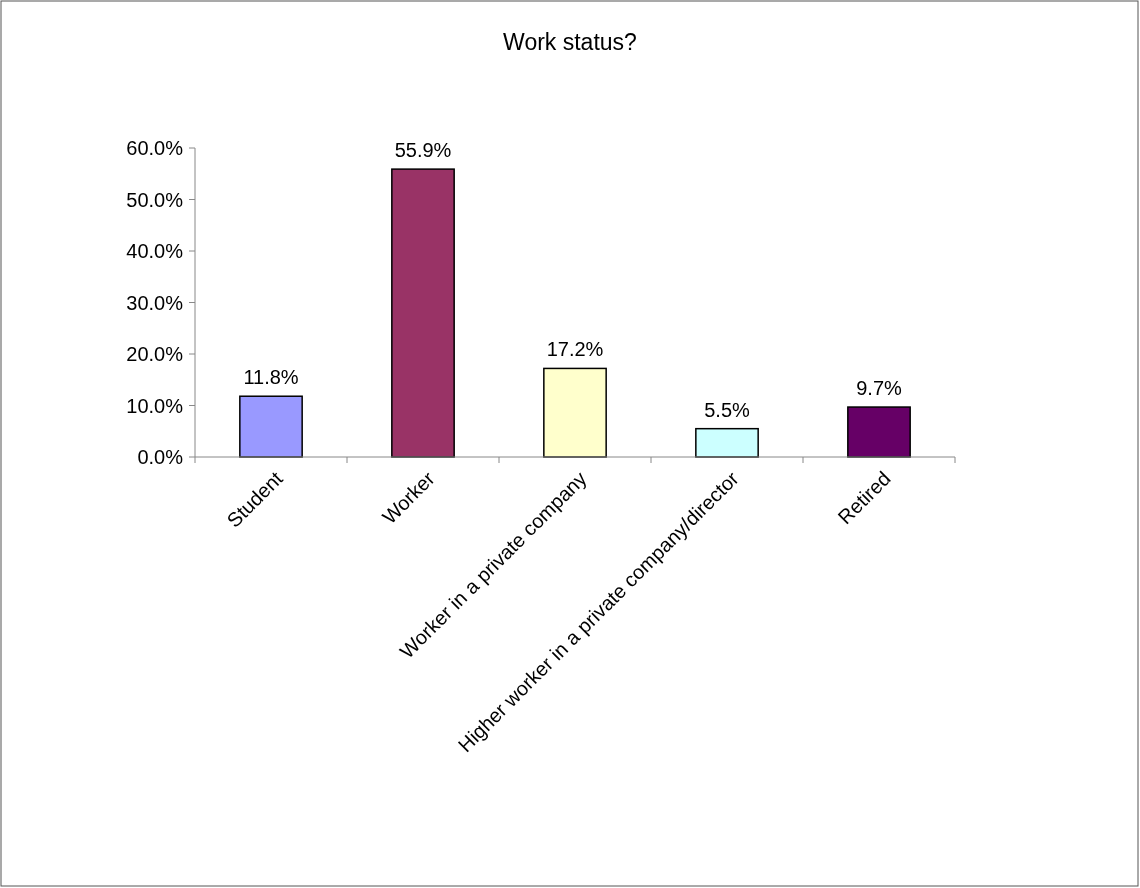 This screenshot has height=888, width=1140. Describe the element at coordinates (155, 354) in the screenshot. I see `y-tick-label: 20.0%` at that location.